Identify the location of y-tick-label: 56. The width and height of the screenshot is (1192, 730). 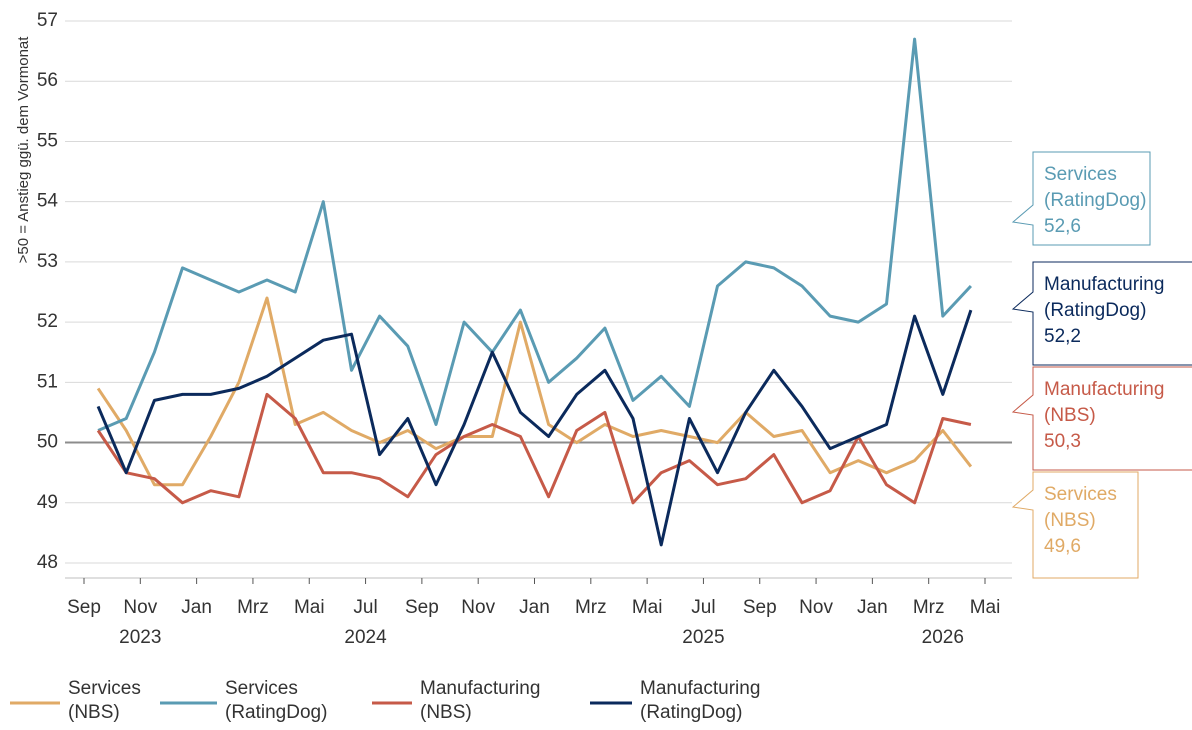
(47, 80).